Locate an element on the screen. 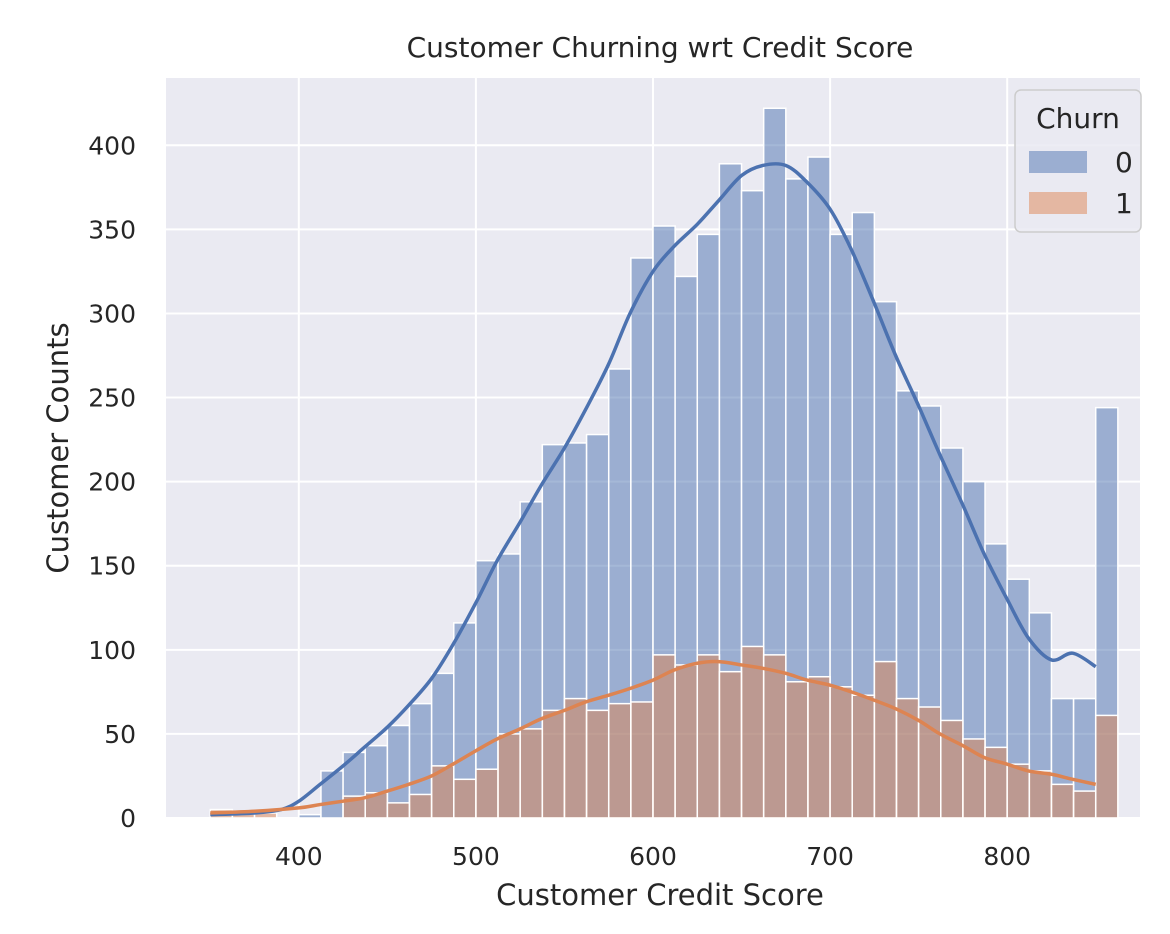  legend: Churn 0 1 is located at coordinates (1078, 161).